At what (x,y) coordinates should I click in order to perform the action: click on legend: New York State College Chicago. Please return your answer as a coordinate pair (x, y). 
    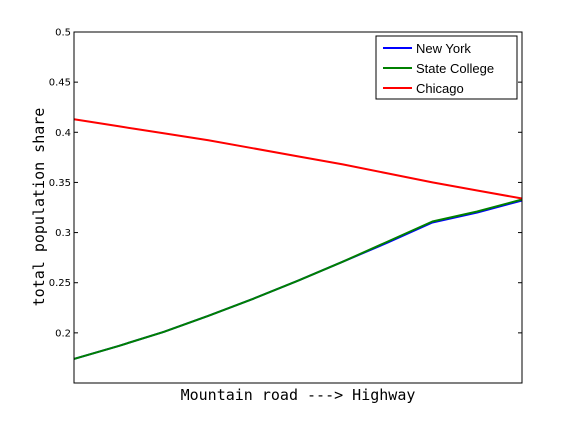
    Looking at the image, I should click on (446, 67).